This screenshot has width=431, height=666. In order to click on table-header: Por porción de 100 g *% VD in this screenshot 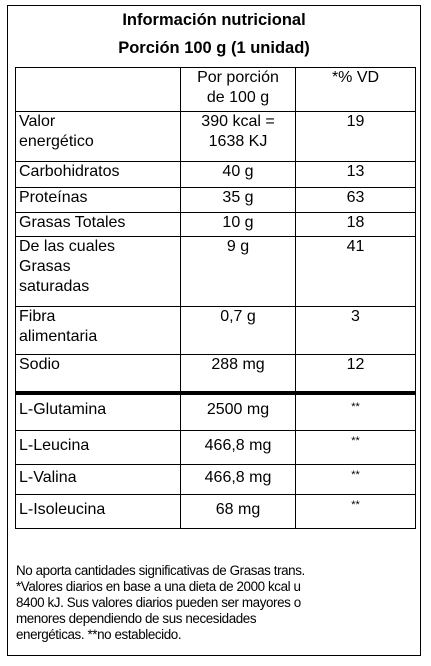, I will do `click(215, 89)`.